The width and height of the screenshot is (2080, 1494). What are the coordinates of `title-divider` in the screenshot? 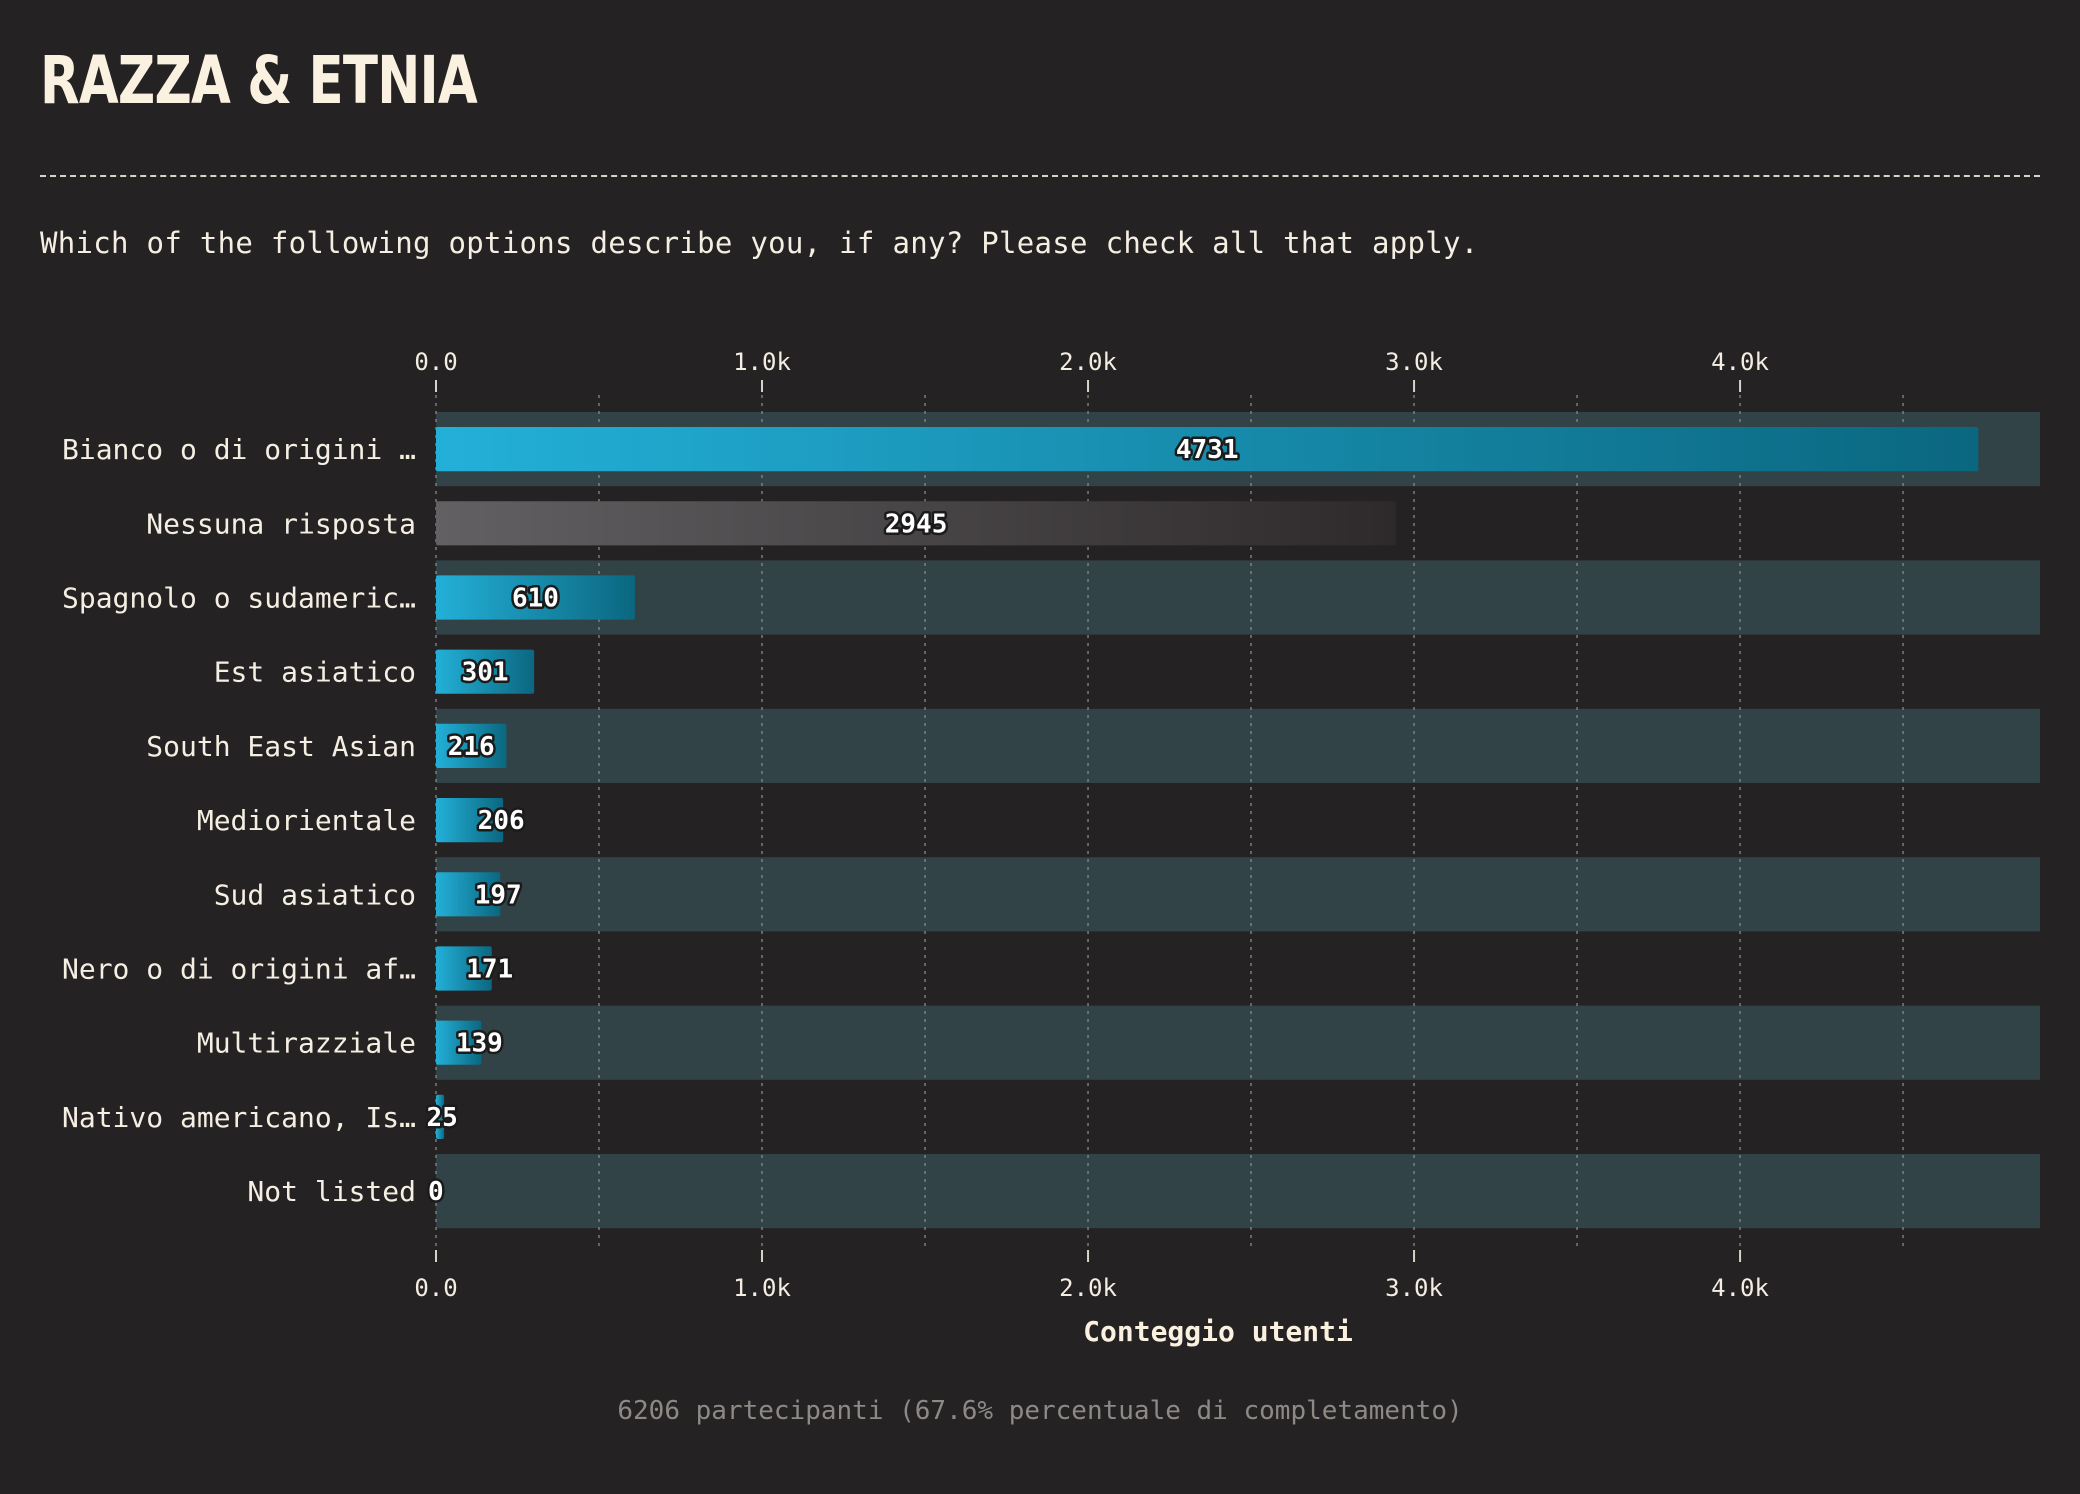 It's located at (1040, 176).